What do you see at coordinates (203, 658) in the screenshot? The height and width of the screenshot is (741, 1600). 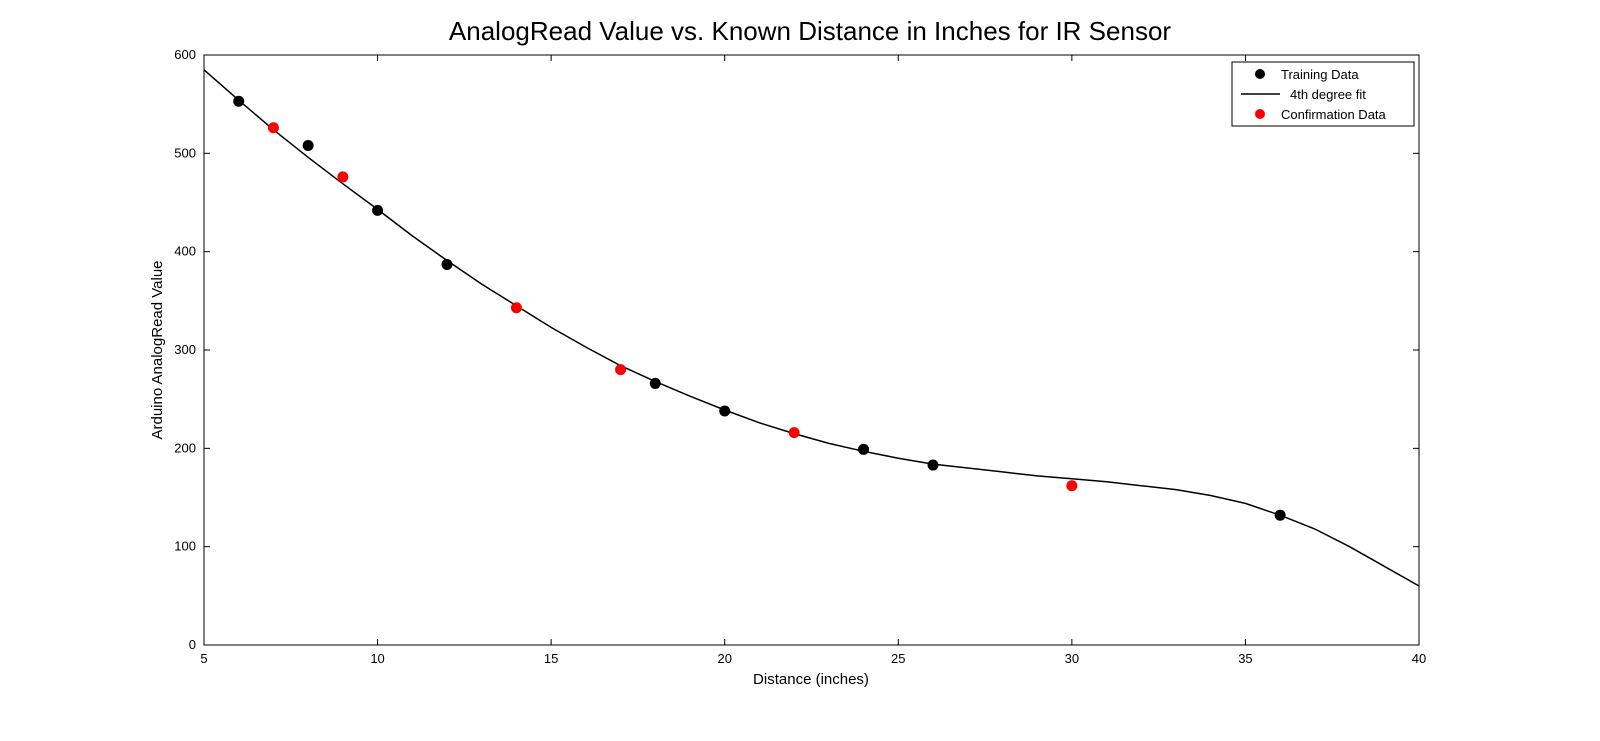 I see `x-tick-label: 5` at bounding box center [203, 658].